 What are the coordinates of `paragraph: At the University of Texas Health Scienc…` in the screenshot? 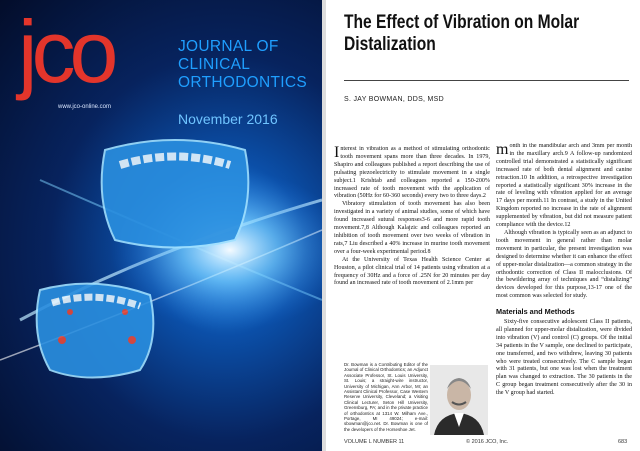 It's located at (412, 271).